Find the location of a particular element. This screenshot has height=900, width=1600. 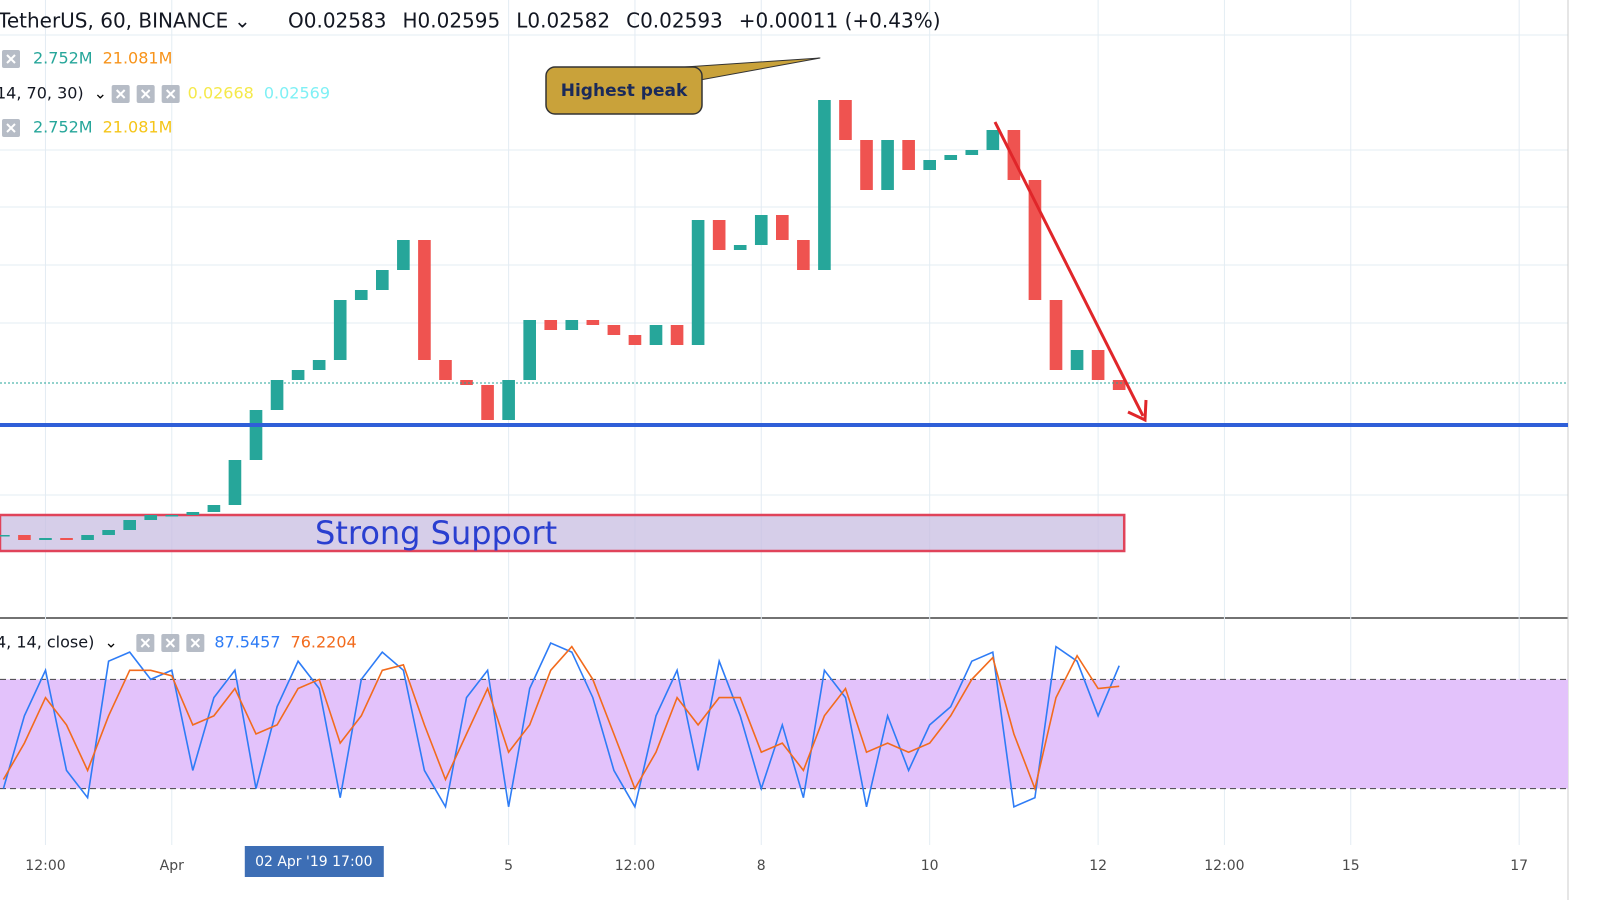

trend-arrow is located at coordinates (1069, 269).